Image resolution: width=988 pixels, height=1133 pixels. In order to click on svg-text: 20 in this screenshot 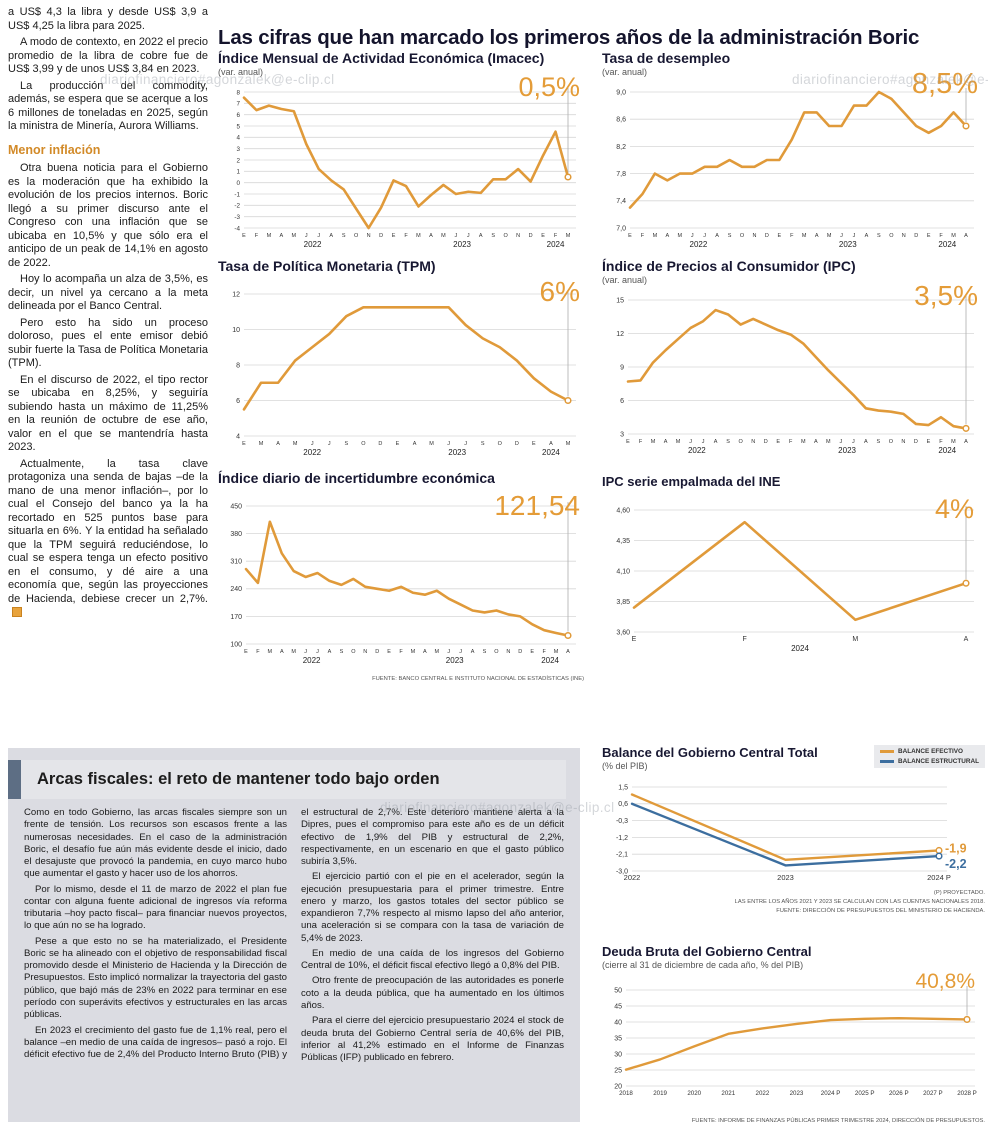, I will do `click(618, 1086)`.